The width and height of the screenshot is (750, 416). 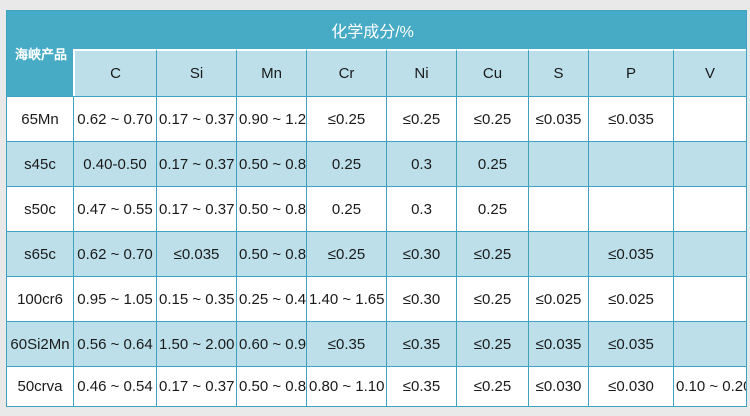 What do you see at coordinates (346, 343) in the screenshot?
I see `cell-cr: ≤0.35` at bounding box center [346, 343].